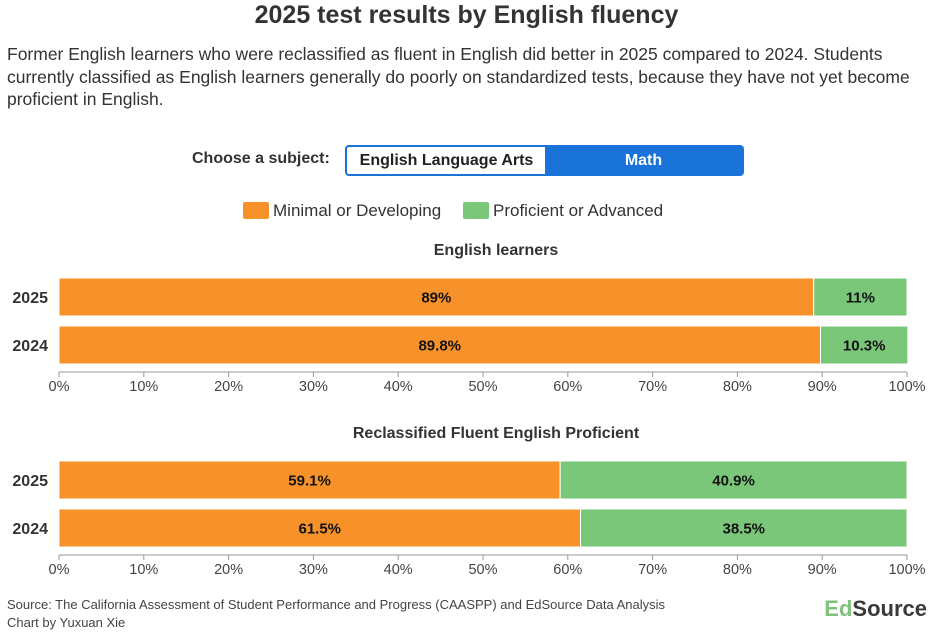 The image size is (933, 635). Describe the element at coordinates (313, 387) in the screenshot. I see `x-tick-label-0-3: 30%` at that location.